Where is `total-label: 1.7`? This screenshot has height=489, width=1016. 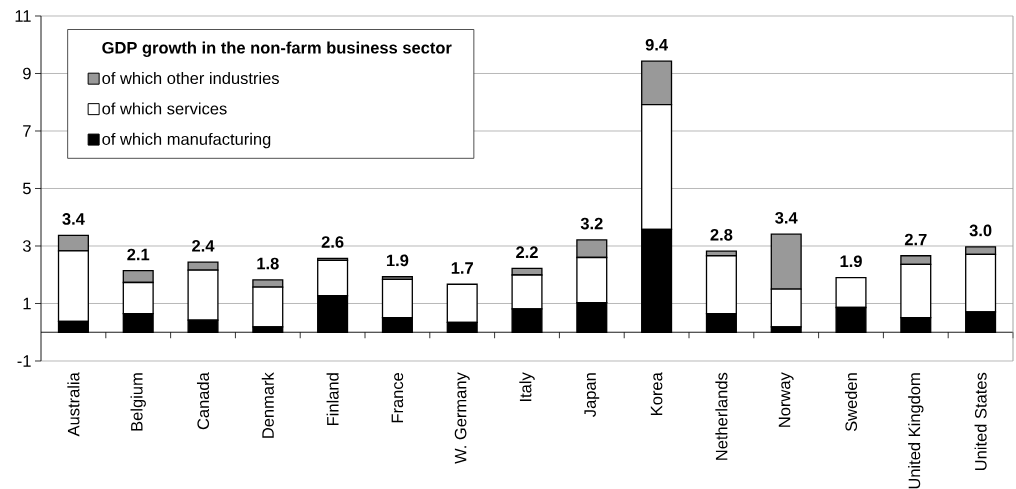
total-label: 1.7 is located at coordinates (462, 268).